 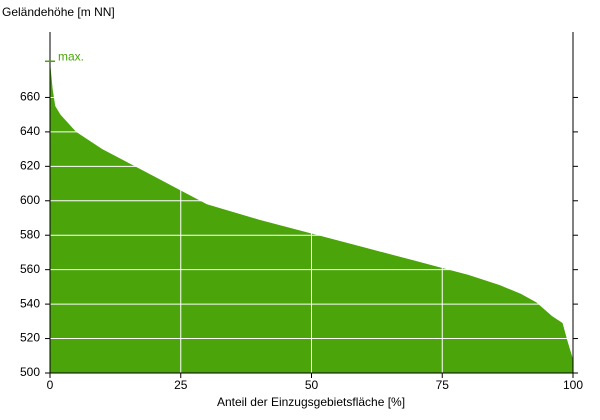 What do you see at coordinates (30, 166) in the screenshot?
I see `y-tick-label: 620` at bounding box center [30, 166].